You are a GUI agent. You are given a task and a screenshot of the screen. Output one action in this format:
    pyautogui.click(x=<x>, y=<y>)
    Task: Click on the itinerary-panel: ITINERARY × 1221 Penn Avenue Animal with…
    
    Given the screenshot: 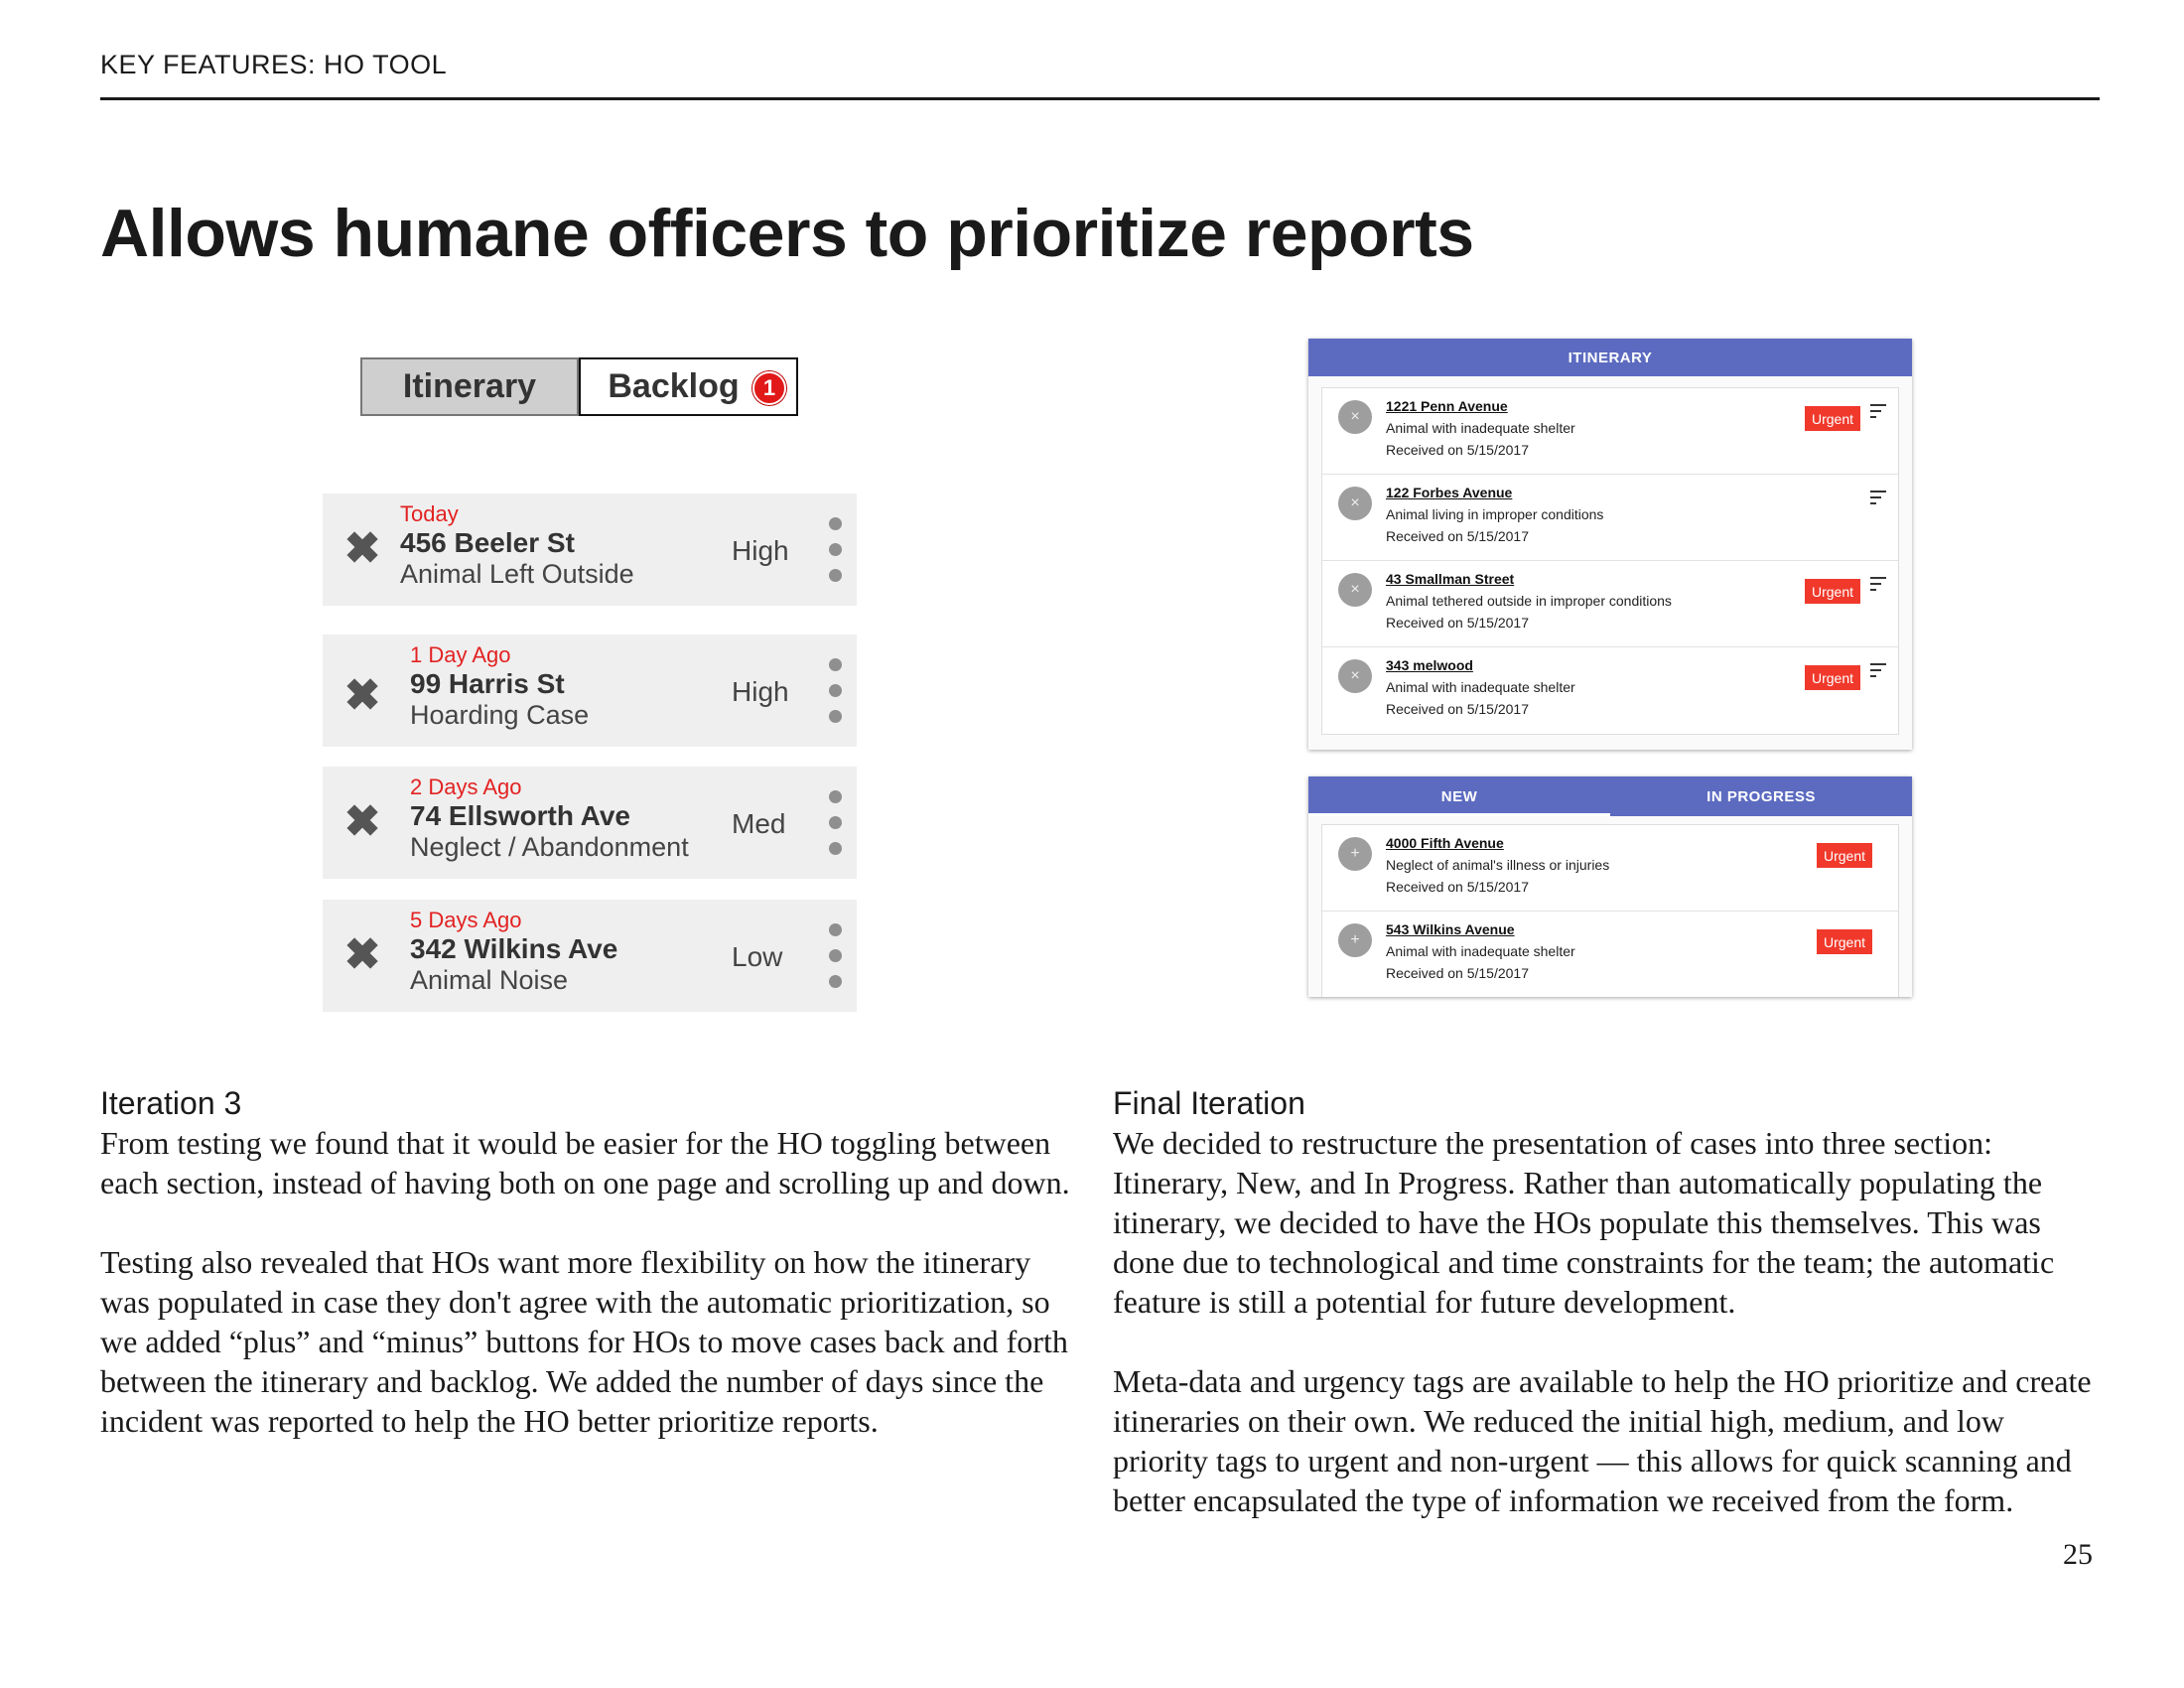 What is the action you would take?
    pyautogui.click(x=1610, y=544)
    